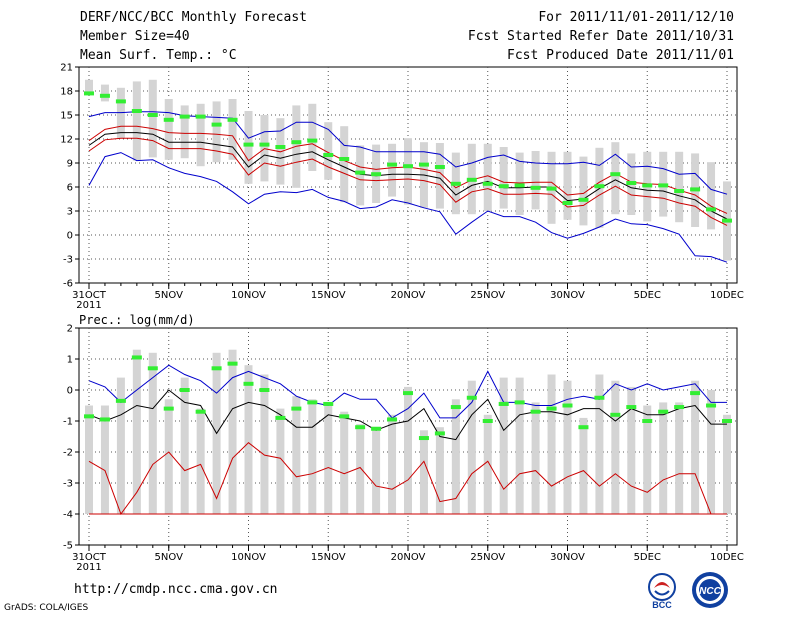 The image size is (800, 618). What do you see at coordinates (66, 92) in the screenshot?
I see `temp-ytick-label: 18` at bounding box center [66, 92].